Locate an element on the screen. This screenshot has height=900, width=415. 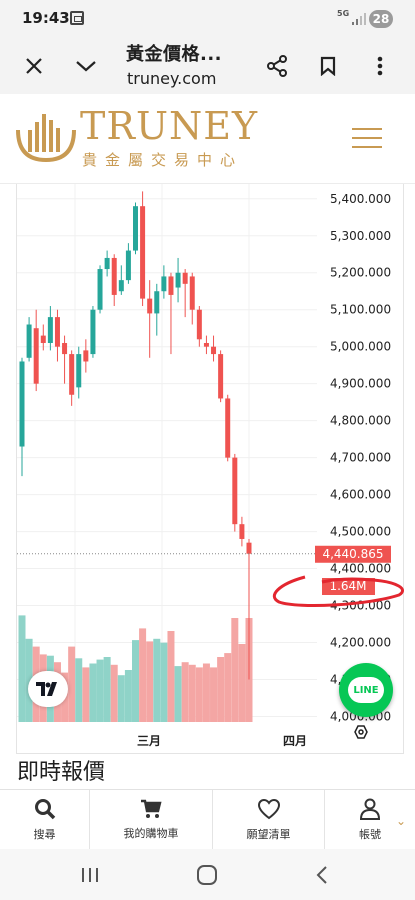
last-volume-tag is located at coordinates (348, 586).